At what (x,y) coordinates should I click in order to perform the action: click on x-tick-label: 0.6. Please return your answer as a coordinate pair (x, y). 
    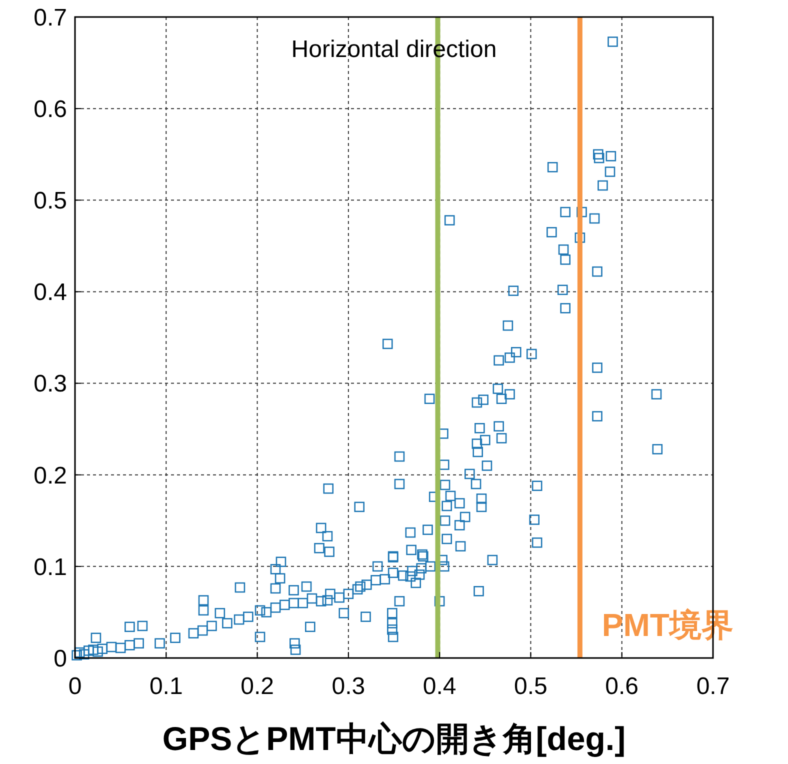
    Looking at the image, I should click on (622, 686).